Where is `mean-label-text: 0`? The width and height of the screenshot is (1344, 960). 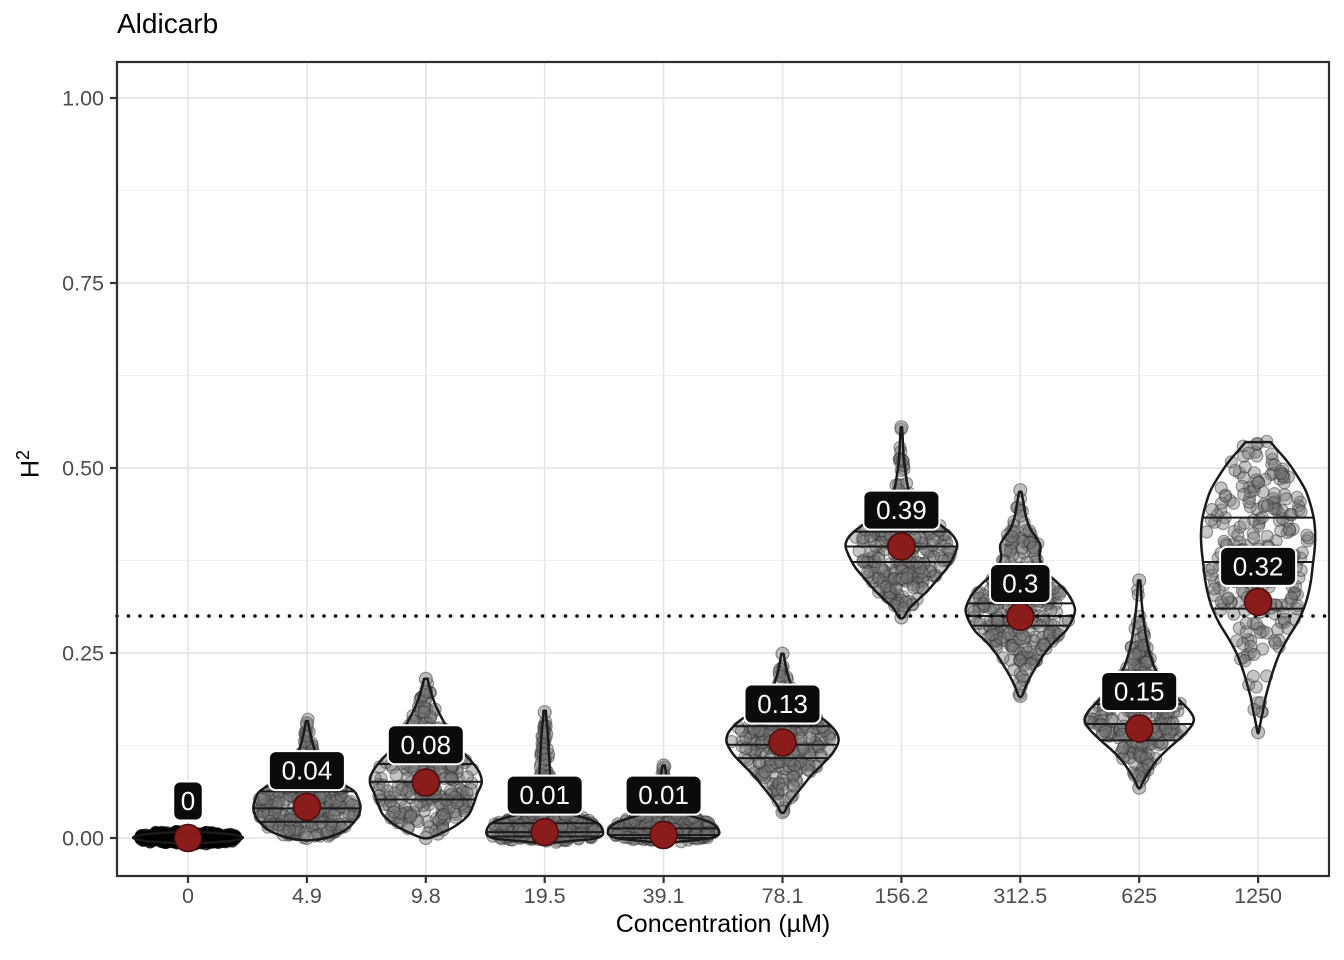
mean-label-text: 0 is located at coordinates (188, 801).